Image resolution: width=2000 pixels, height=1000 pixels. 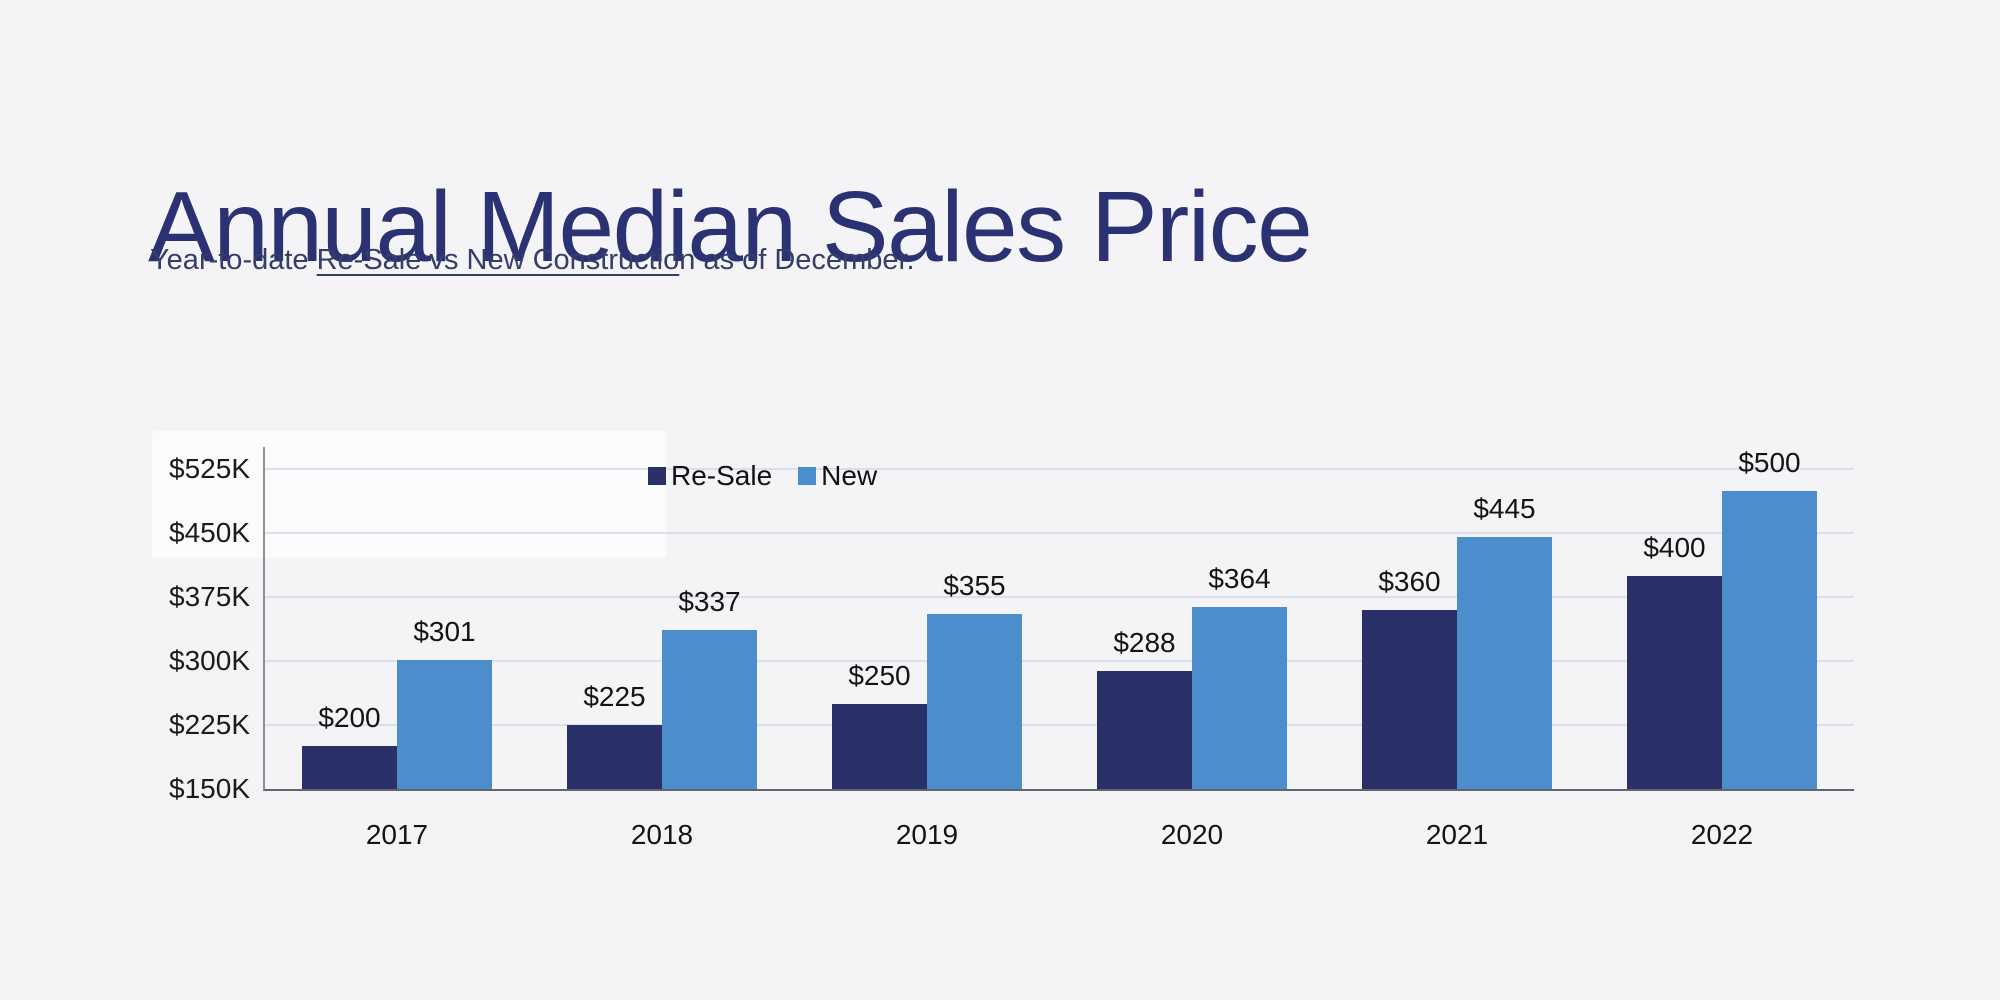 I want to click on page-title: Annual Median Sales Price, so click(x=730, y=227).